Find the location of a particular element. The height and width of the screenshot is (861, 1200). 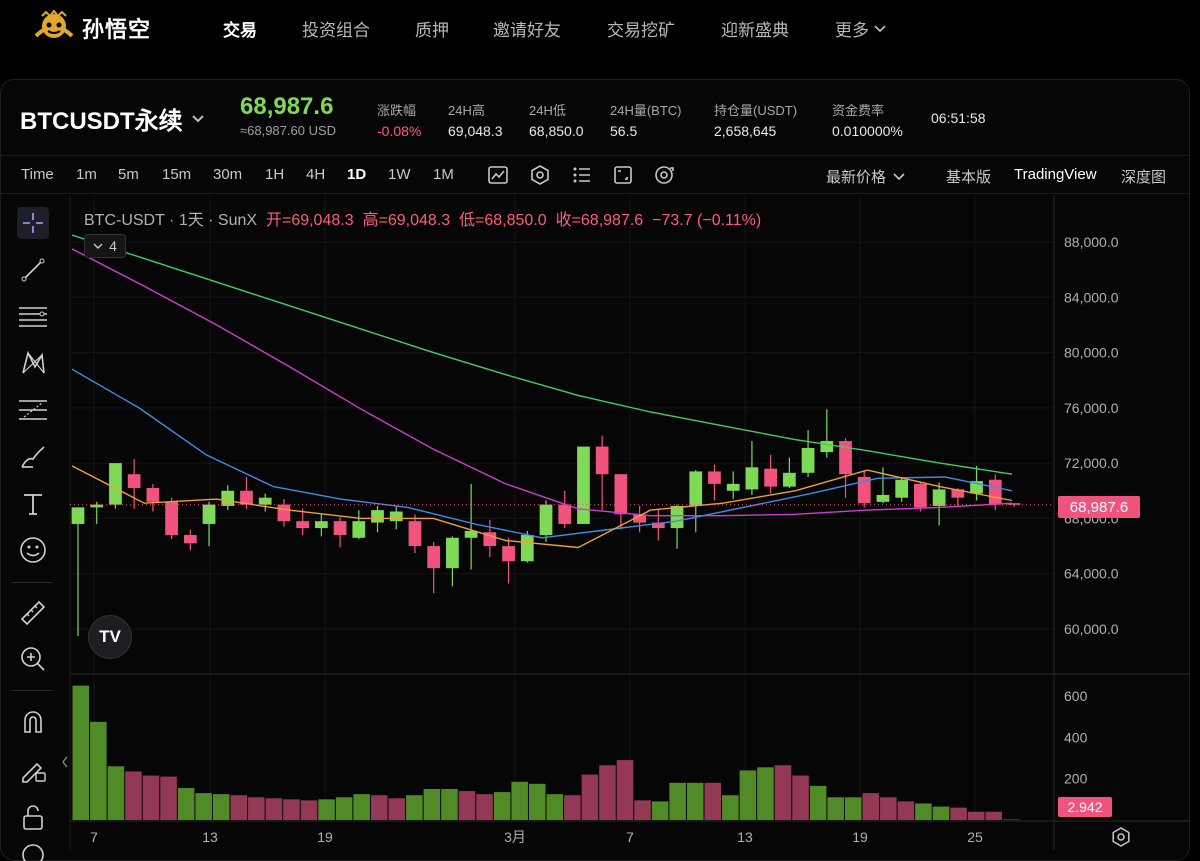

stat-label: 24H低 is located at coordinates (547, 110).